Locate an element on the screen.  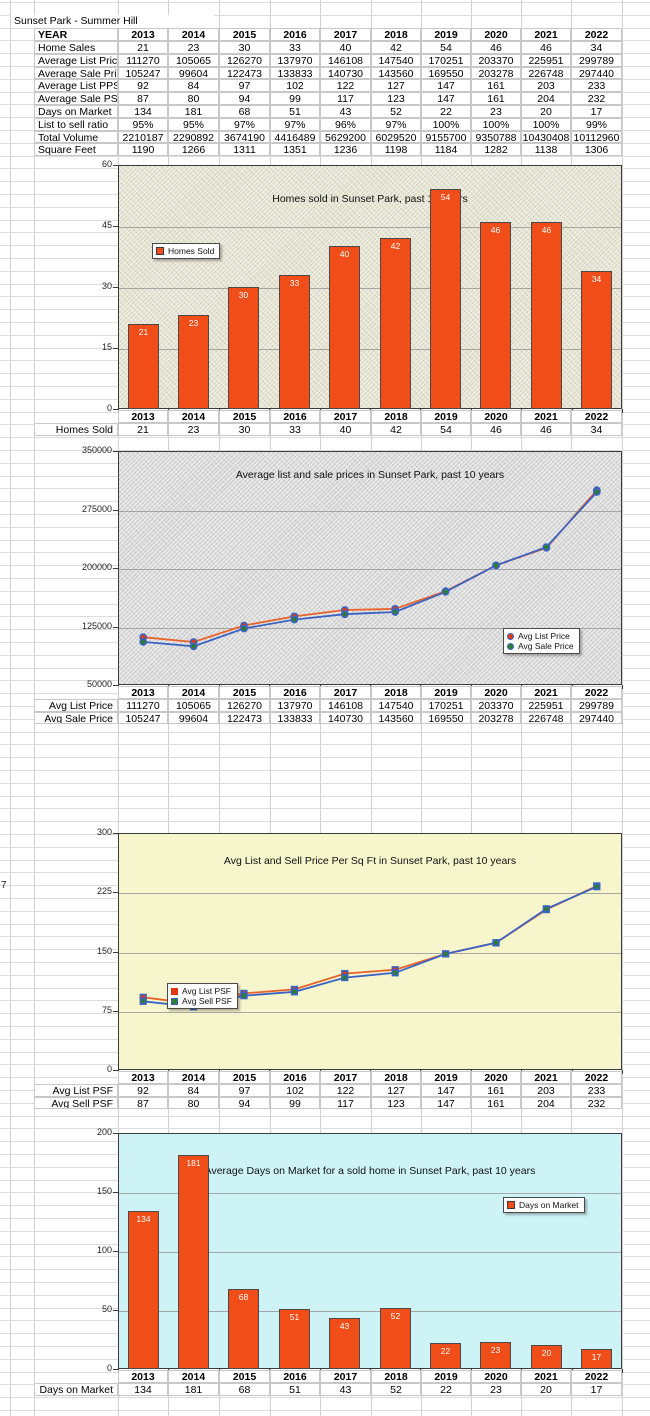
bar-2019: 54 is located at coordinates (445, 299).